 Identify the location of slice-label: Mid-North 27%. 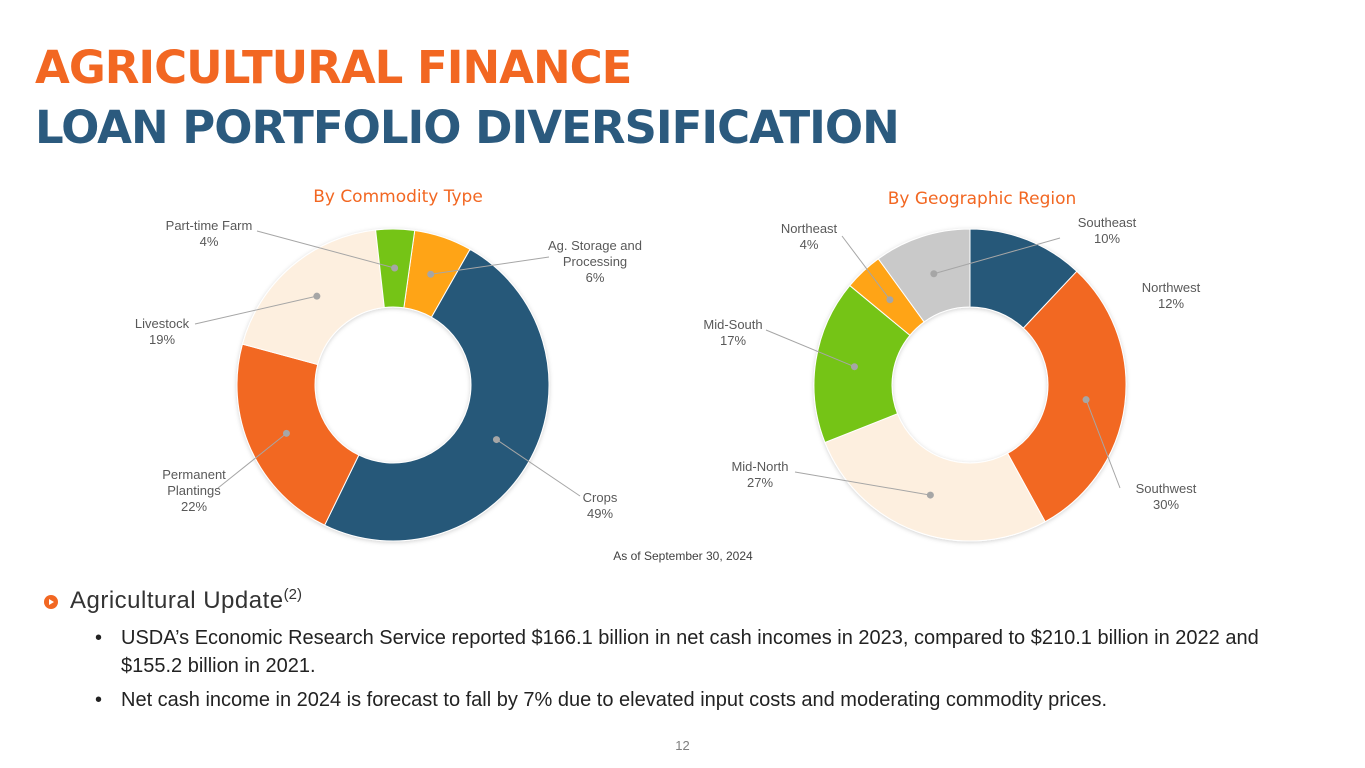
(759, 474).